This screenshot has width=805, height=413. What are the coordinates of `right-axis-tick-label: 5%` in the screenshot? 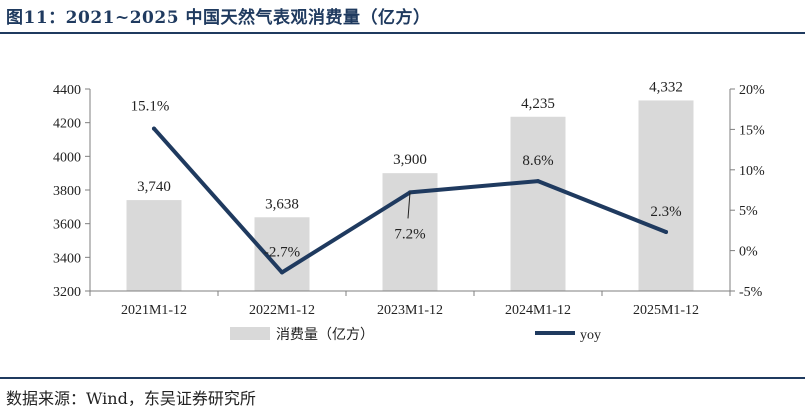 It's located at (748, 211).